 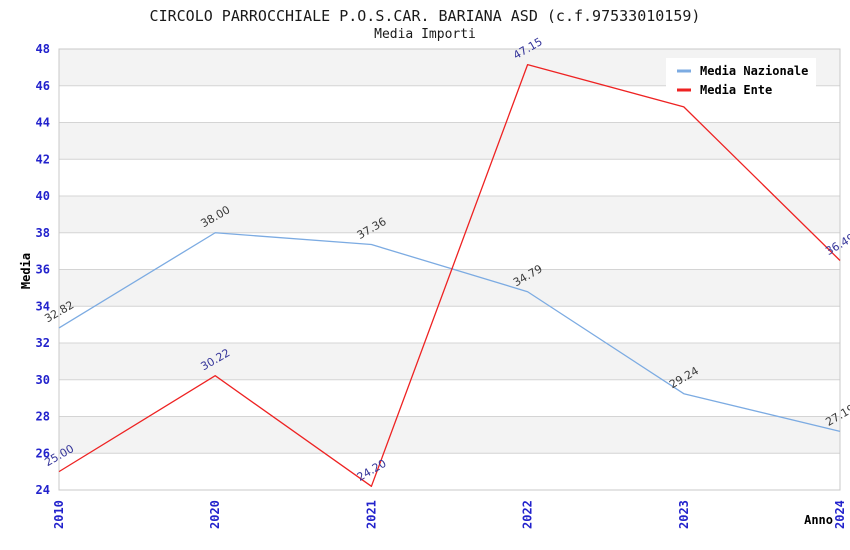 What do you see at coordinates (43, 380) in the screenshot?
I see `y-axis-tick-30: 30` at bounding box center [43, 380].